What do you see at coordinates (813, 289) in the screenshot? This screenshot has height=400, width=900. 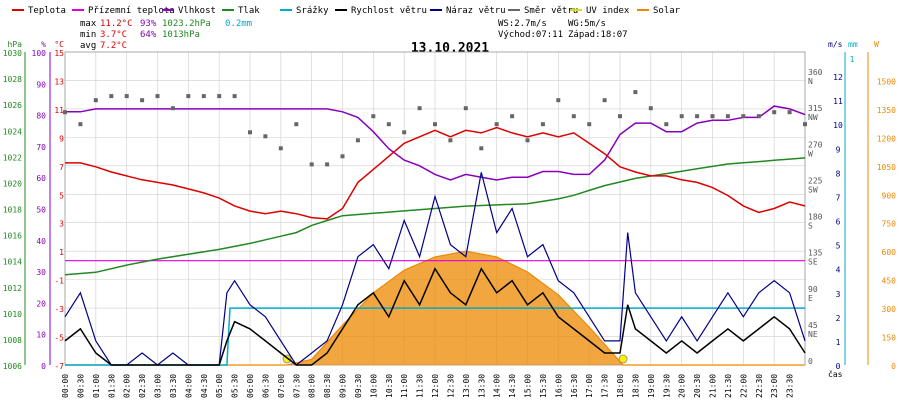 I see `right-dir-tick-6: 90` at bounding box center [813, 289].